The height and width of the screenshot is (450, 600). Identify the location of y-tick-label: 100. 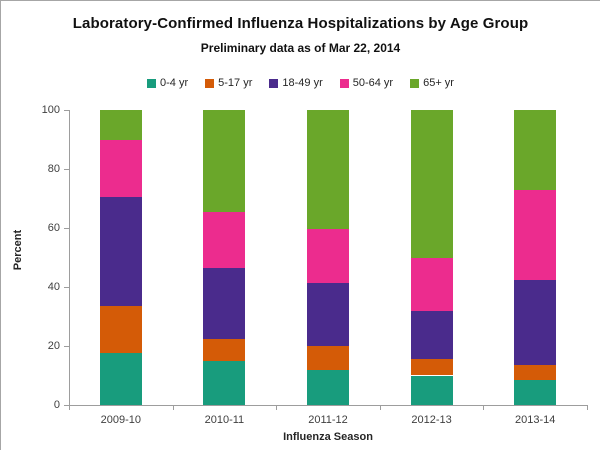
(50, 110).